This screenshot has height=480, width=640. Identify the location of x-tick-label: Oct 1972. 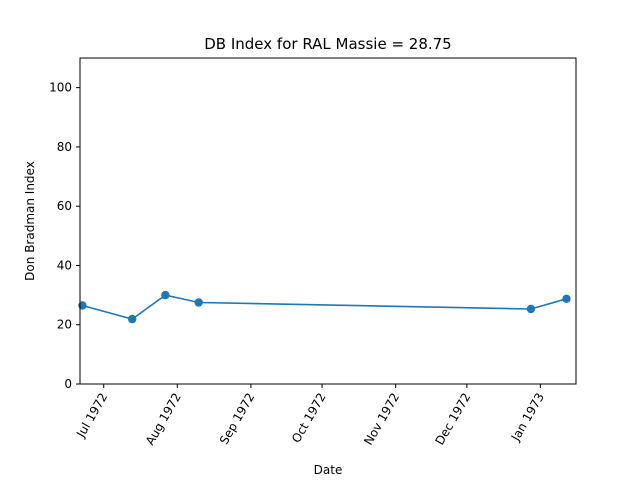
(309, 418).